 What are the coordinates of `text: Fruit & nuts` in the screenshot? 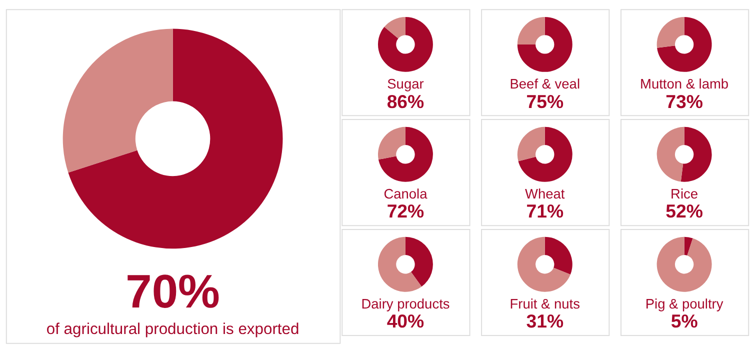 It's located at (545, 304).